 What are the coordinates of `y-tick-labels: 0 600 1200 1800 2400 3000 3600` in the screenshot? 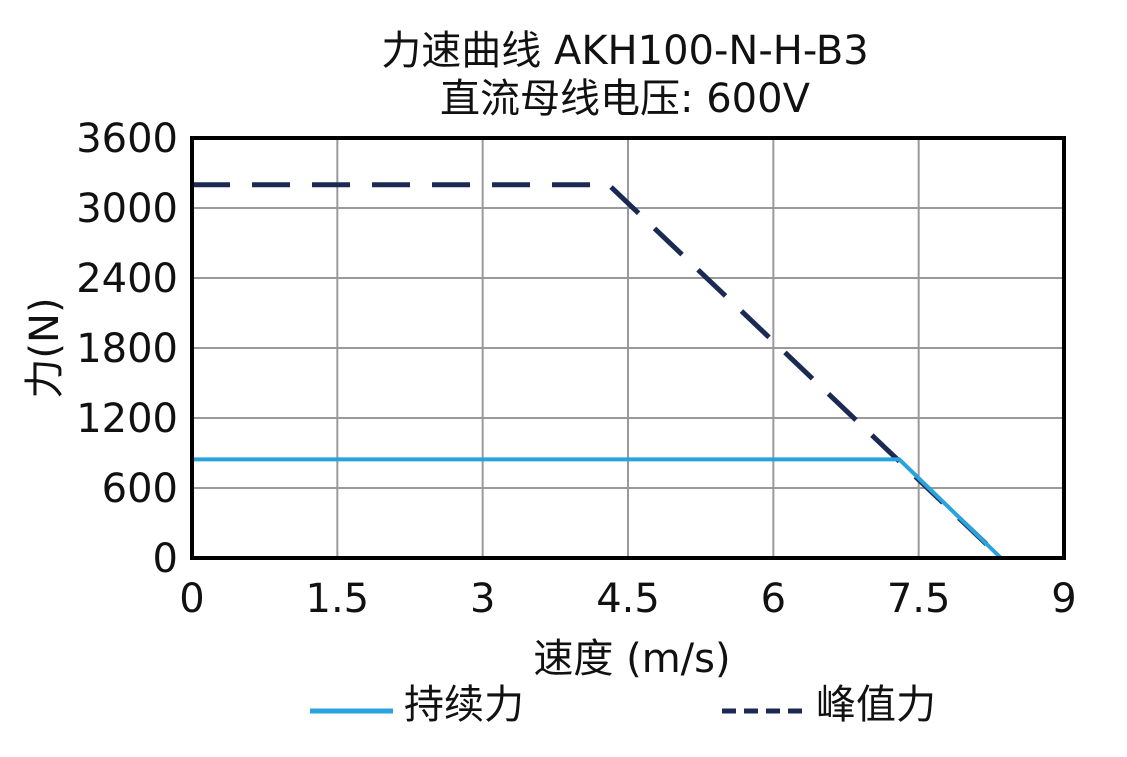 It's located at (127, 349).